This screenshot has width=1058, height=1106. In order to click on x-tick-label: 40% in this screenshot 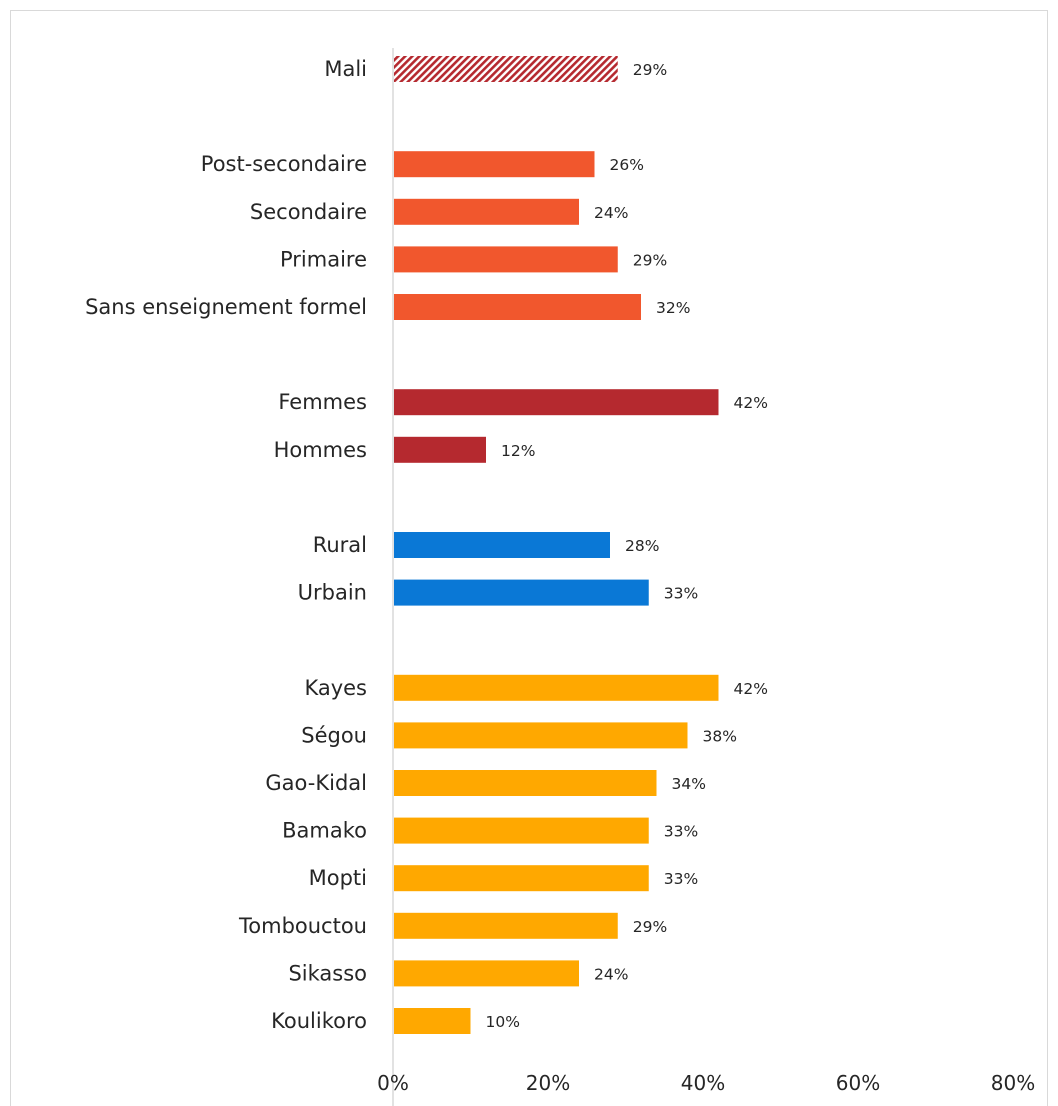, I will do `click(703, 1083)`.